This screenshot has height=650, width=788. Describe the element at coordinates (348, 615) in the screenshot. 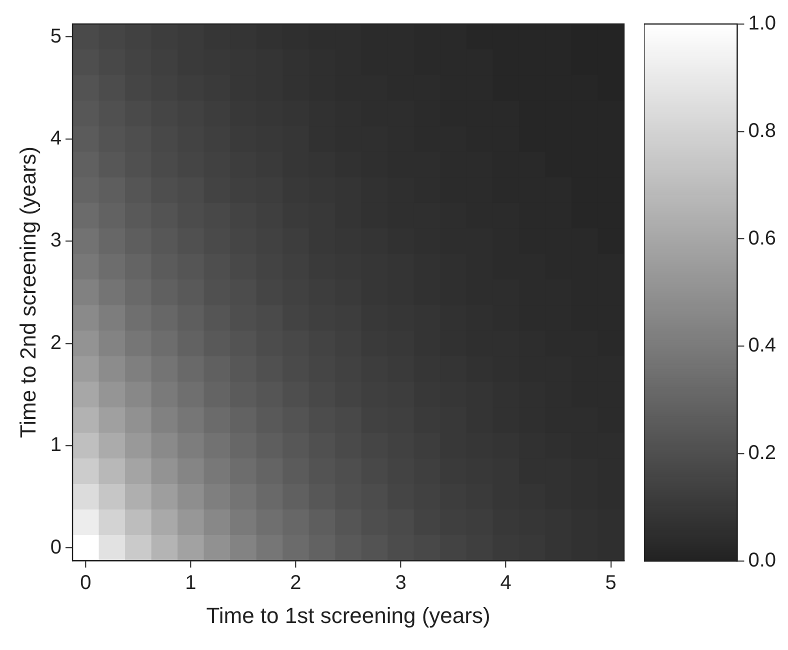

I see `x-axis-title: Time to 1st screening (years)` at that location.